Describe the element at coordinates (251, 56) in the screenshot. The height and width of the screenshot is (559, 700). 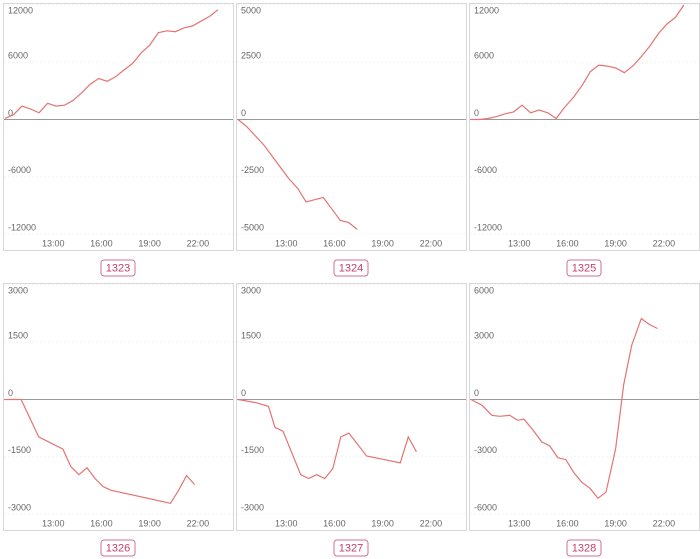
I see `y-tick-label: 2500` at that location.